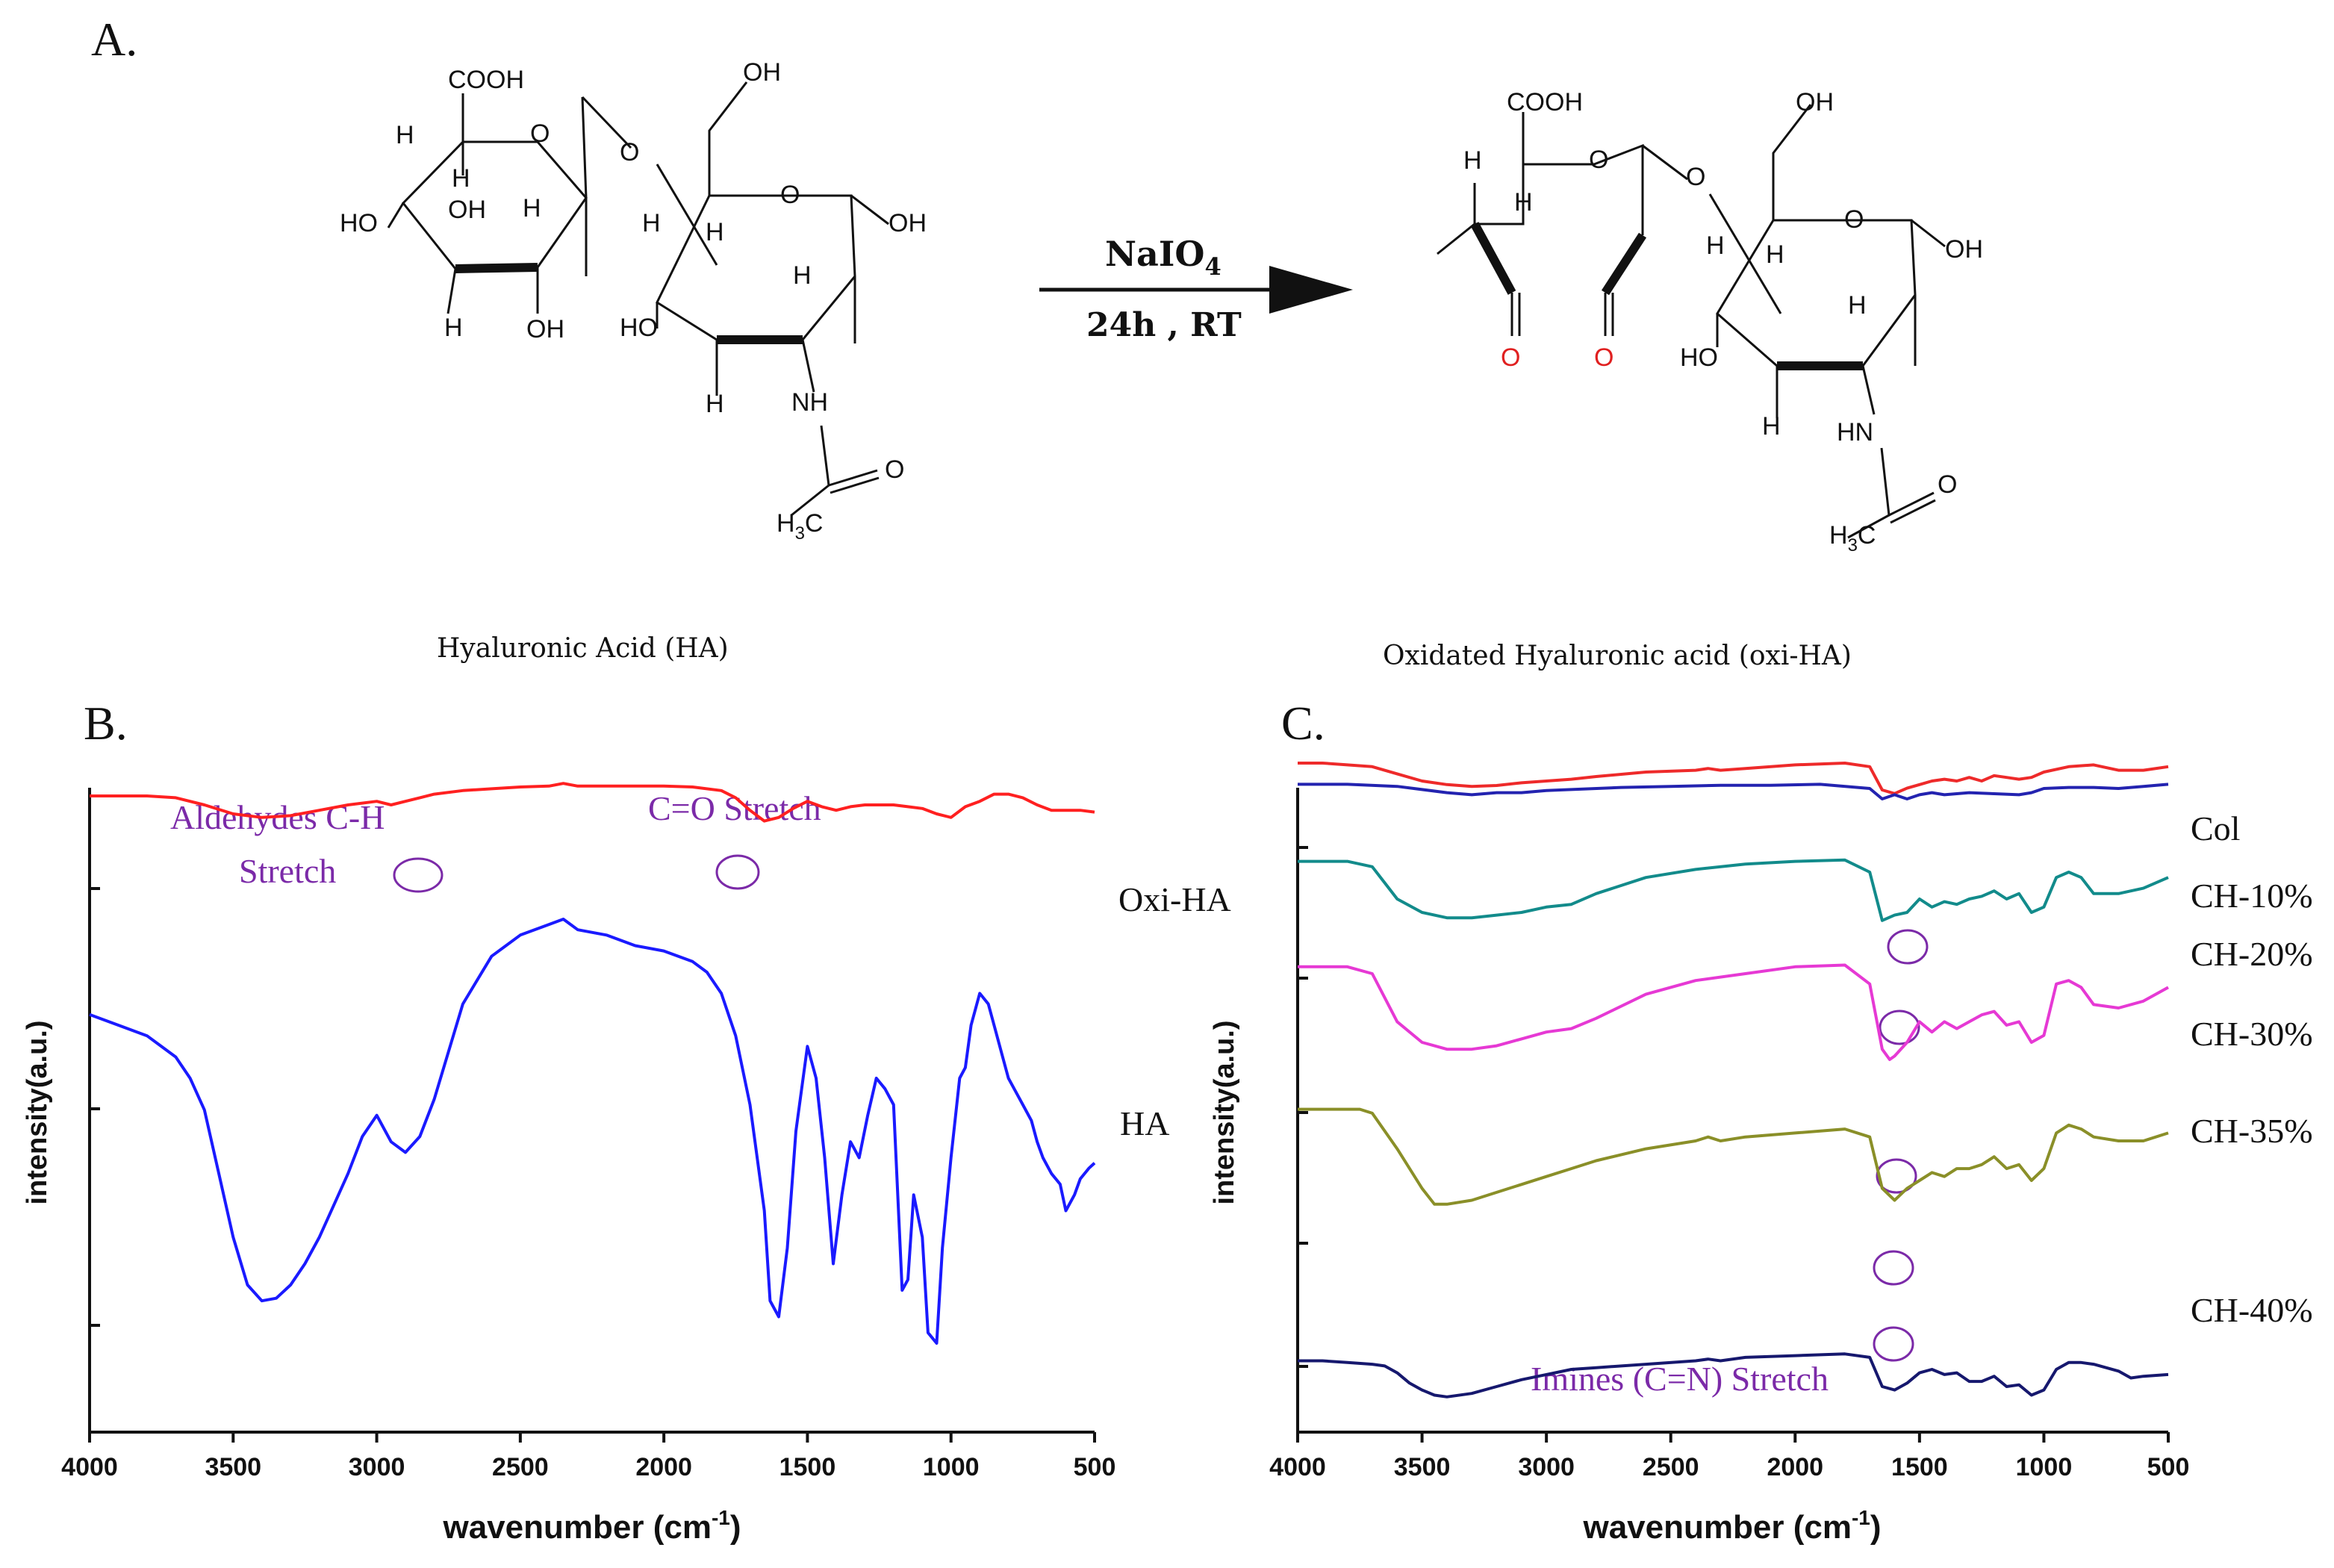 The width and height of the screenshot is (2334, 1568). I want to click on panel-letter-b: B., so click(106, 723).